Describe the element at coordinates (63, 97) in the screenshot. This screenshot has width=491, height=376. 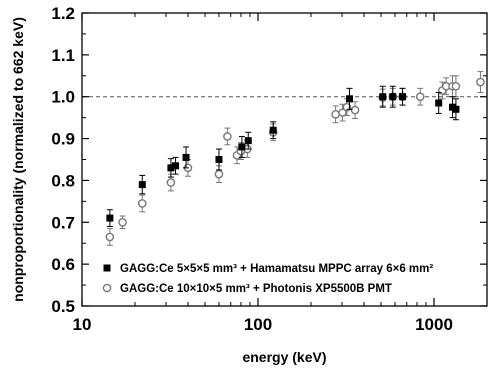
I see `y-tick-label: 1.0` at that location.